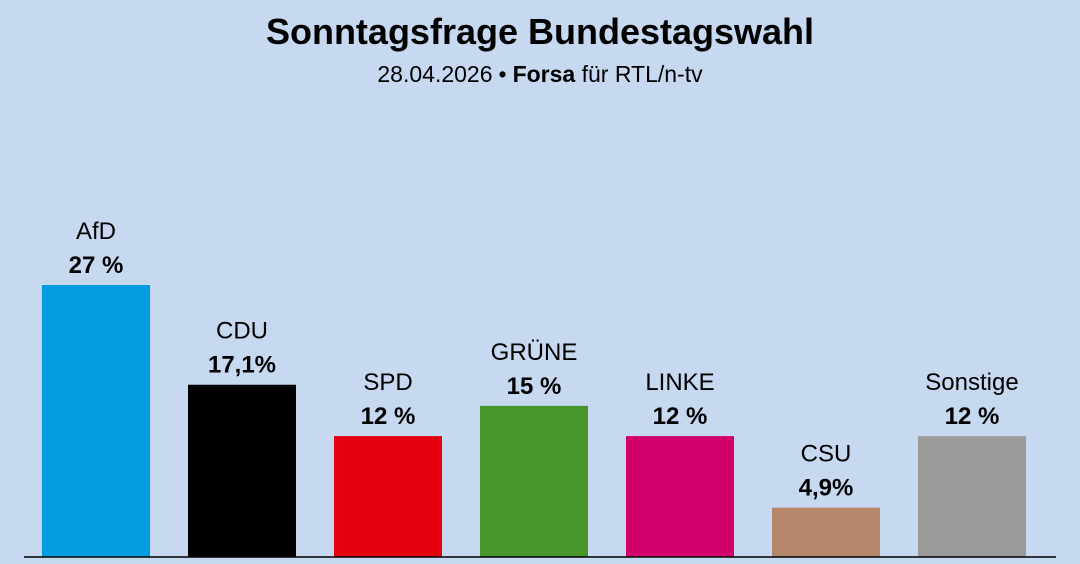 The image size is (1080, 564). What do you see at coordinates (540, 31) in the screenshot?
I see `chart-title: Sonntagsfrage Bundestagswahl` at bounding box center [540, 31].